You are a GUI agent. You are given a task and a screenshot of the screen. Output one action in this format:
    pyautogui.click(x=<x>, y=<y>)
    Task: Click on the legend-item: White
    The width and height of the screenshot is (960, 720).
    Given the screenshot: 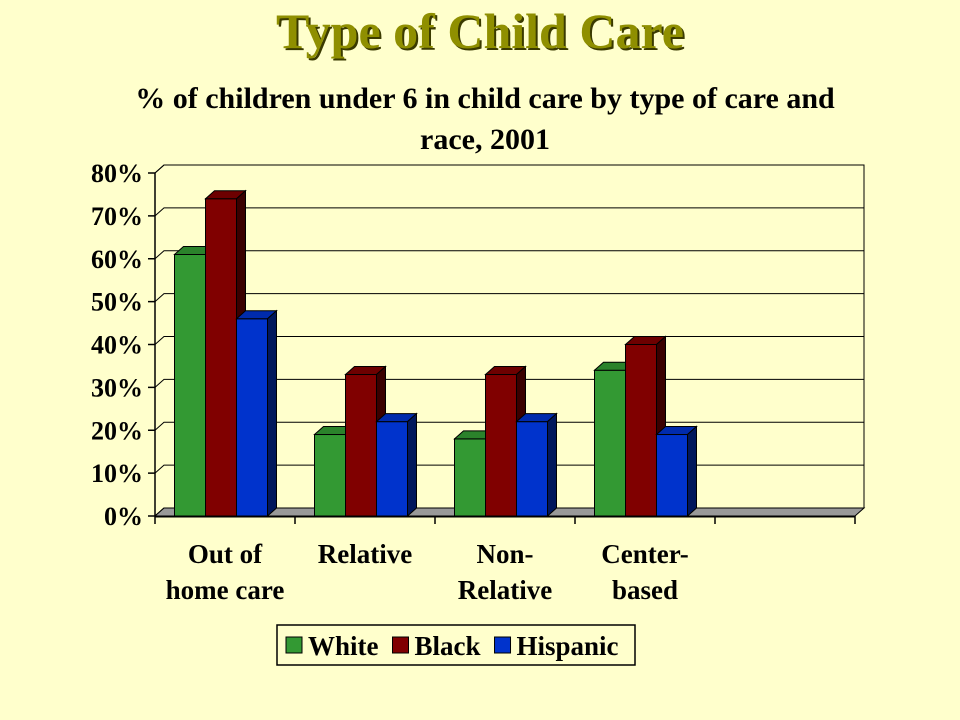 What is the action you would take?
    pyautogui.click(x=332, y=646)
    